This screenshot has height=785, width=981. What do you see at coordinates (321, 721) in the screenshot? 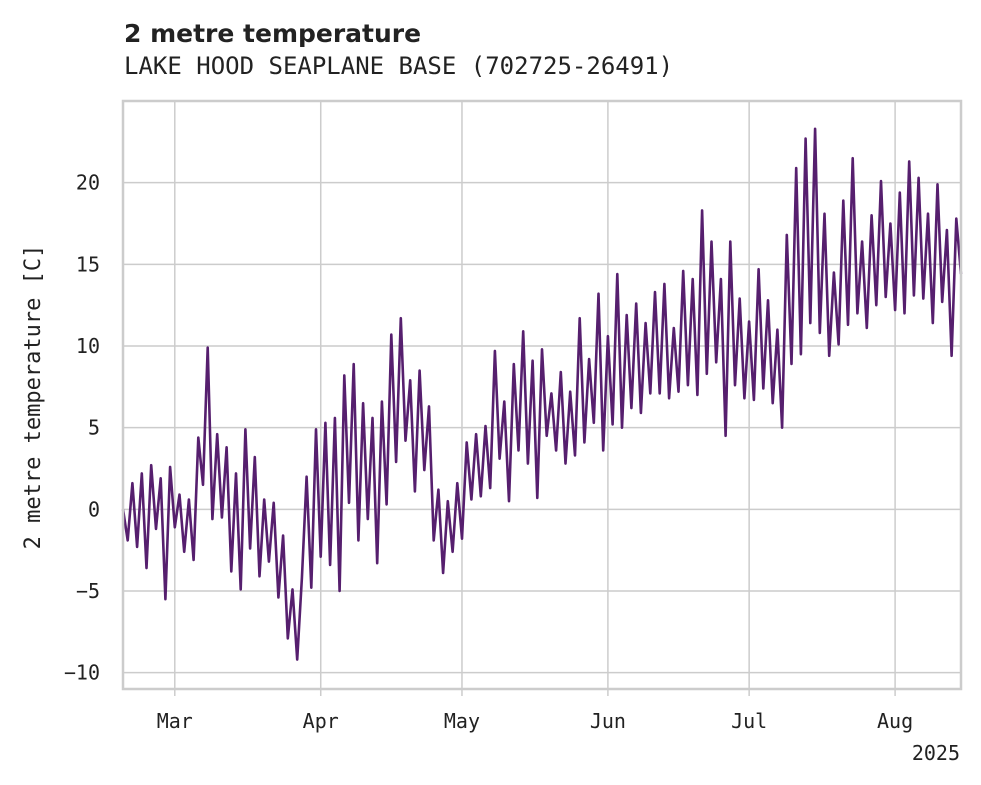
I see `x-tick-label: Apr` at bounding box center [321, 721].